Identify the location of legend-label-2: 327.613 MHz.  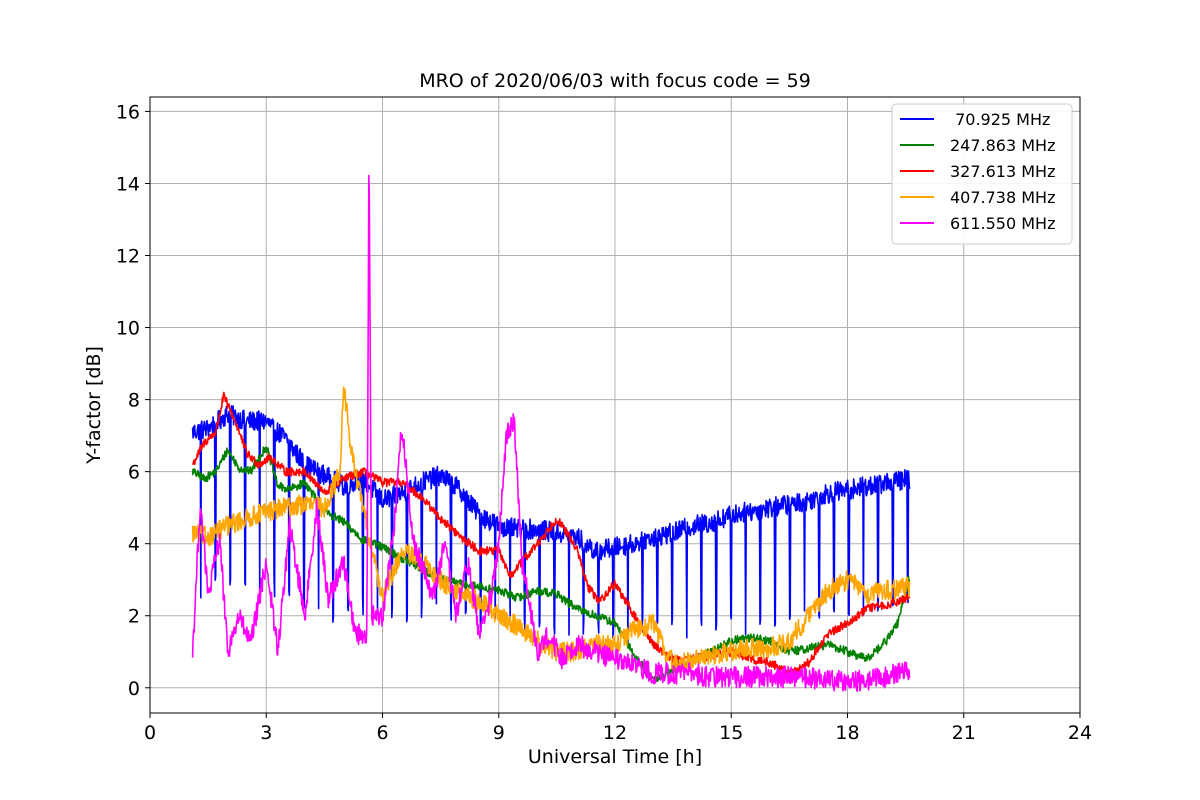
(1002, 171).